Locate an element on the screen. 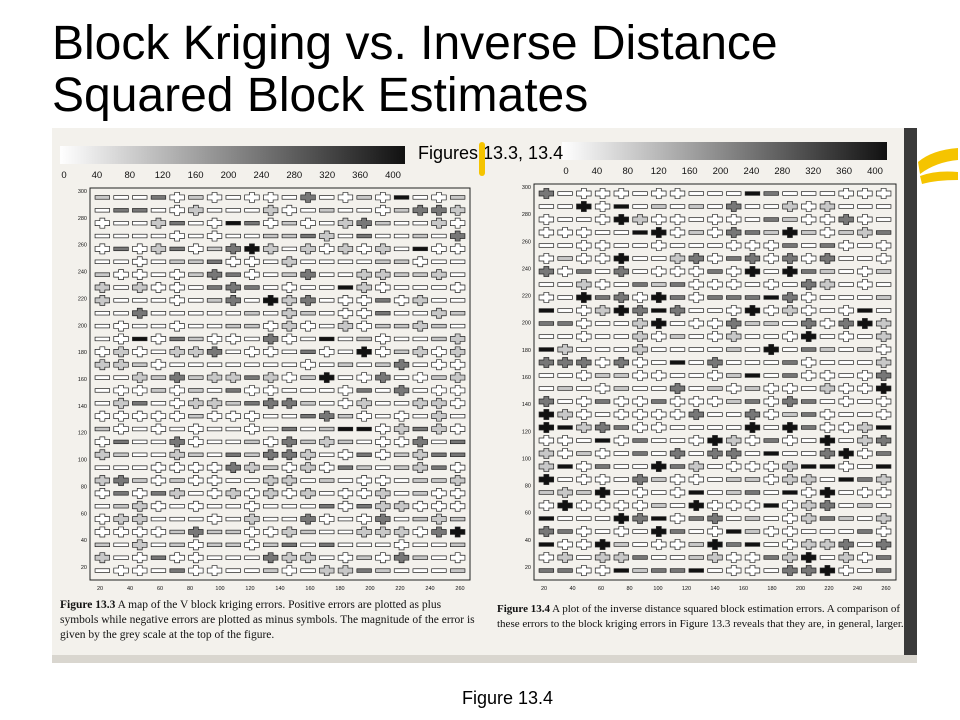 Image resolution: width=960 pixels, height=720 pixels. fig-13-3-x-tick: 240 is located at coordinates (429, 589).